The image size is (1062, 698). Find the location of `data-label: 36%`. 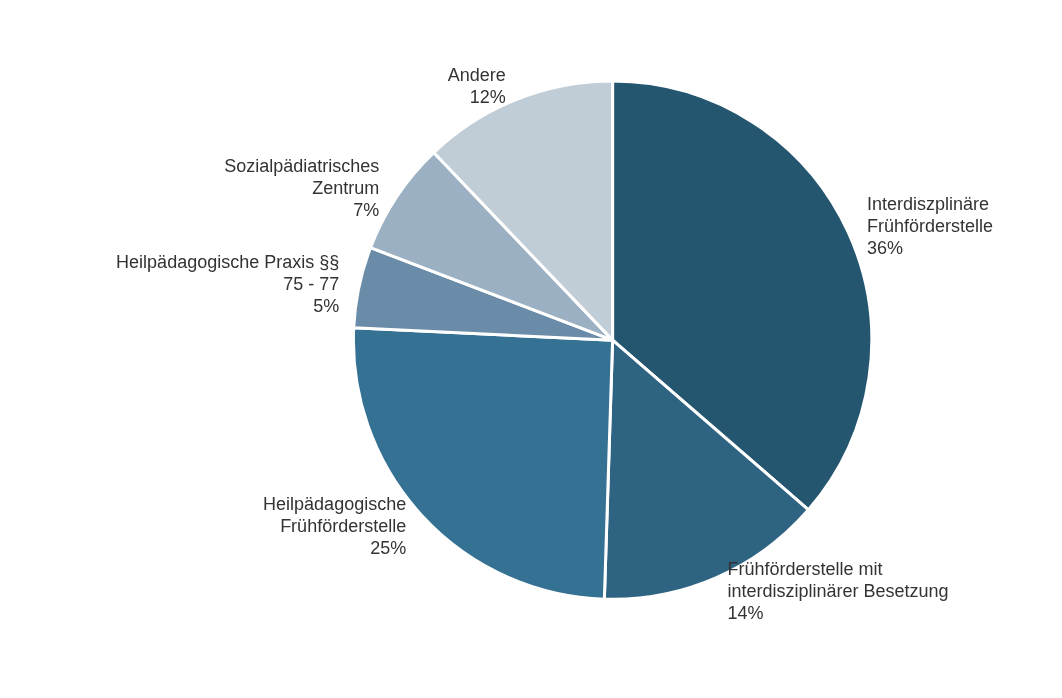

data-label: 36% is located at coordinates (884, 248).